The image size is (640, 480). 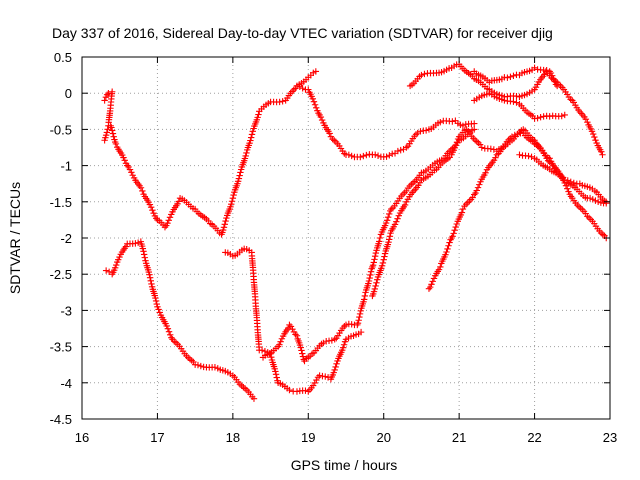 I want to click on x-tick-label: 16, so click(x=82, y=437).